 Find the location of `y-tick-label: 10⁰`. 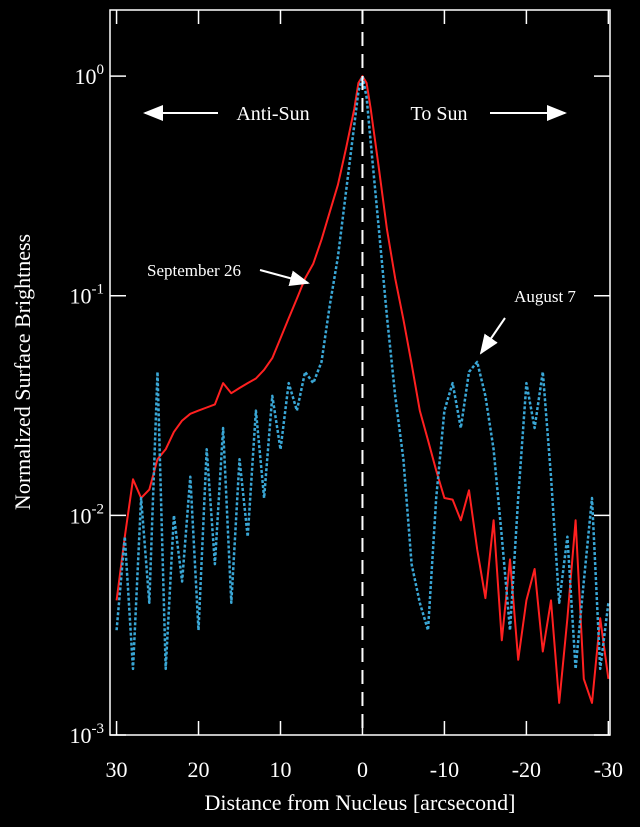

y-tick-label: 10⁰ is located at coordinates (90, 75).